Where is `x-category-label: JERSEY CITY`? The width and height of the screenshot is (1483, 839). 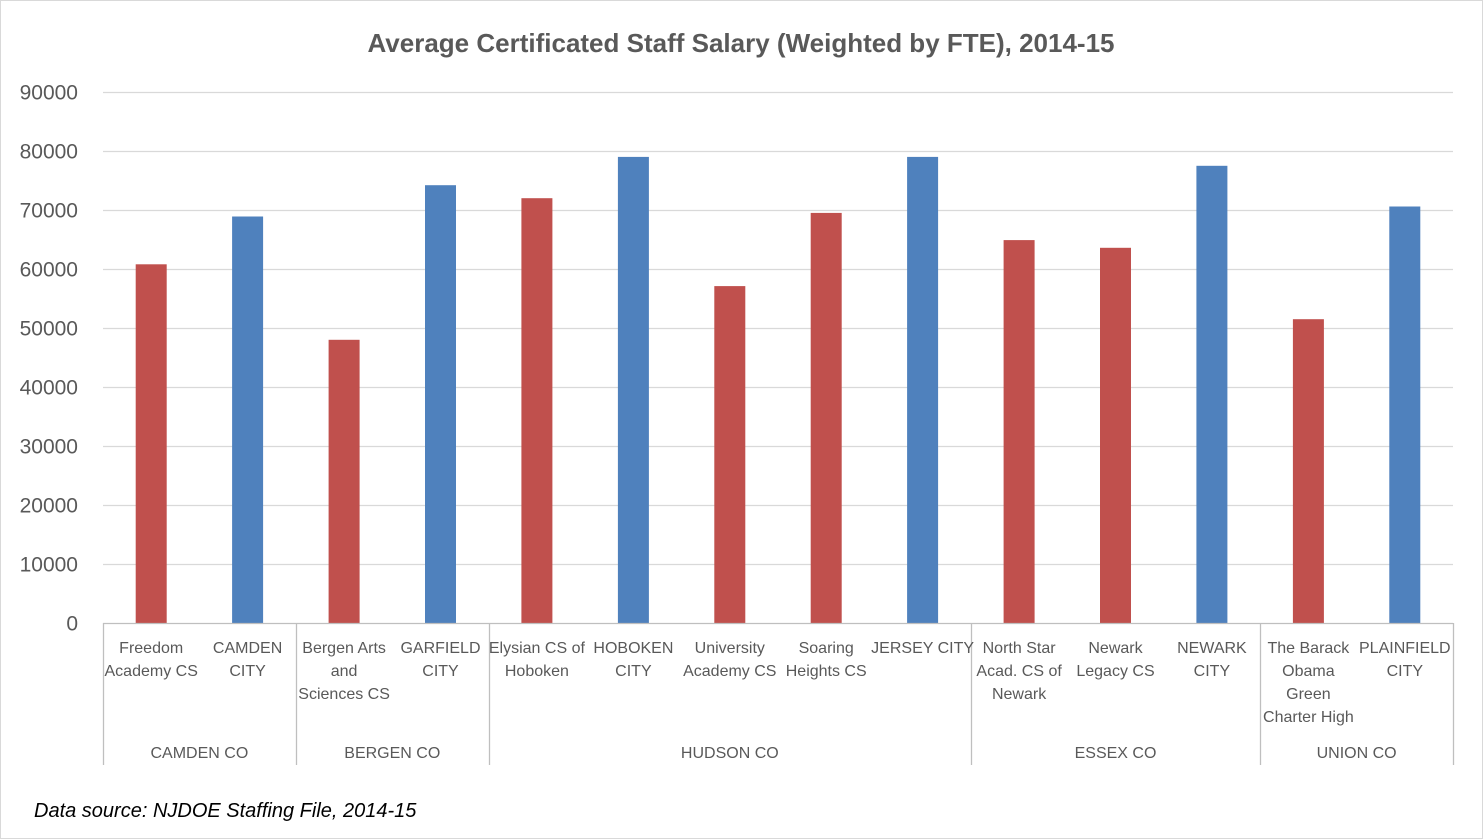
x-category-label: JERSEY CITY is located at coordinates (922, 648).